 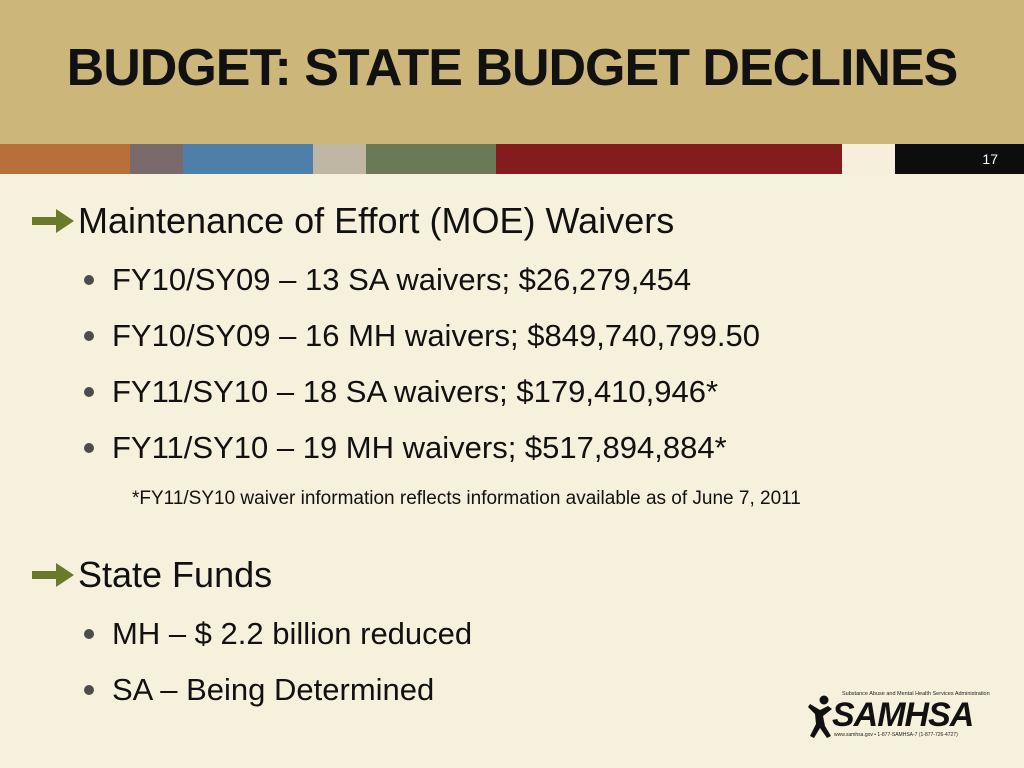 What do you see at coordinates (990, 159) in the screenshot?
I see `slide-number: 17` at bounding box center [990, 159].